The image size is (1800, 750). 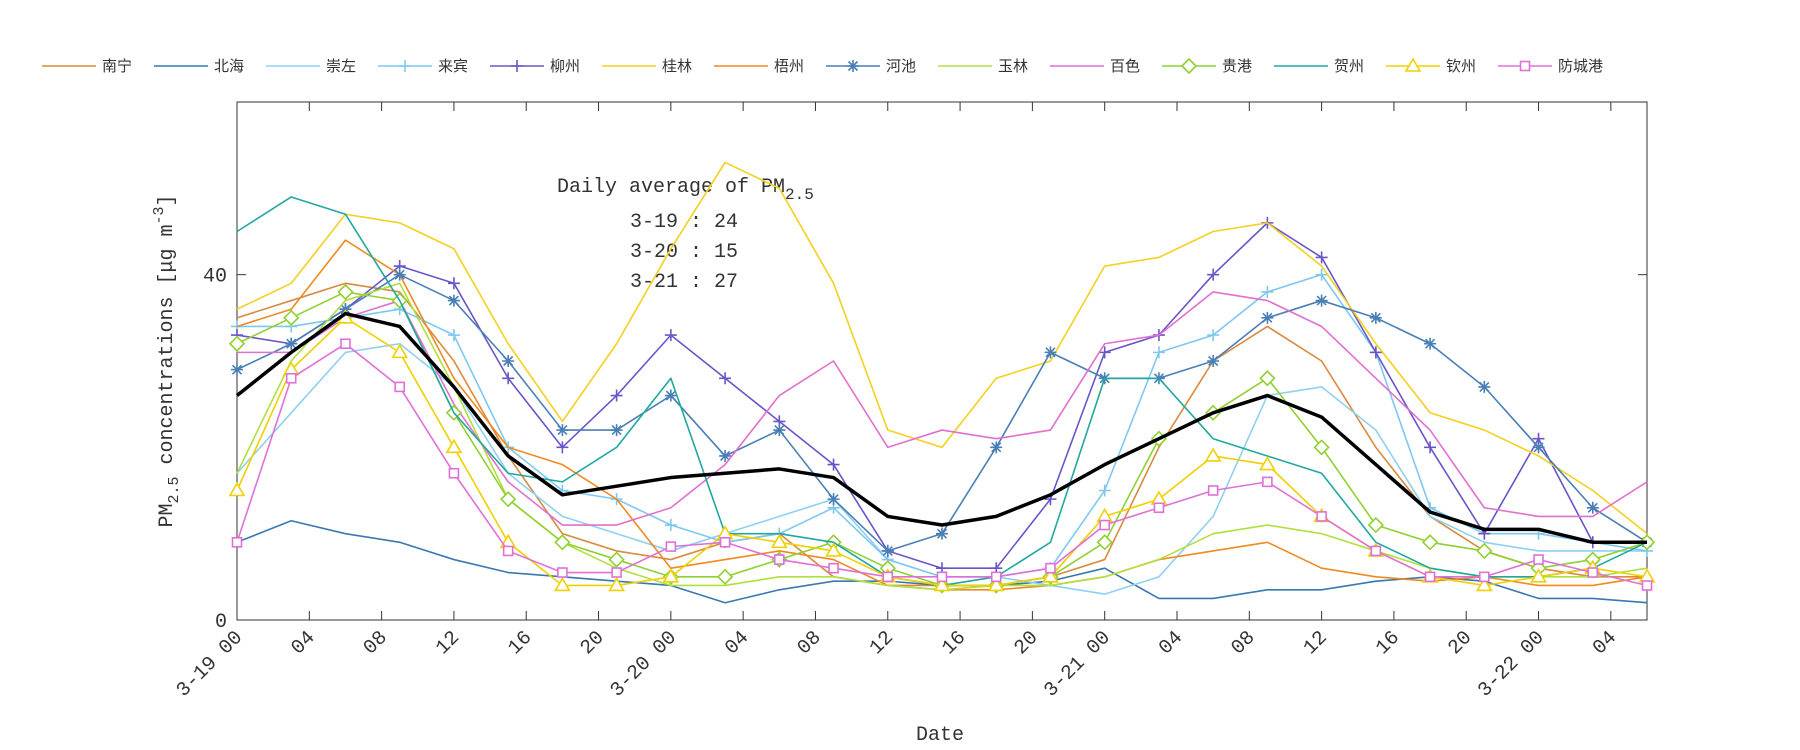 What do you see at coordinates (221, 622) in the screenshot?
I see `y-tick-label: 0` at bounding box center [221, 622].